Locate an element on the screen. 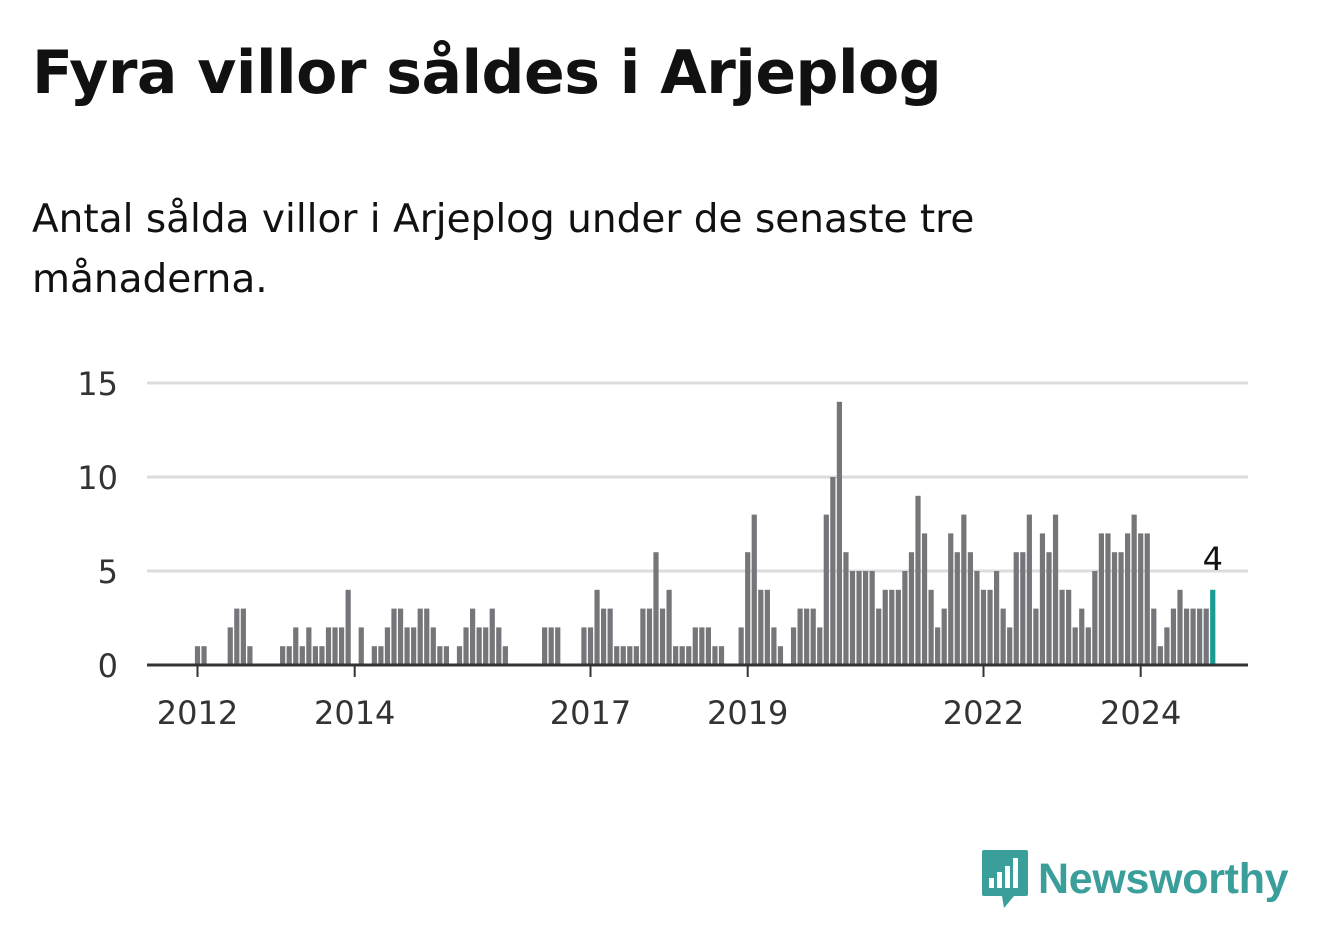  x-tick-label: 2012 is located at coordinates (197, 713).